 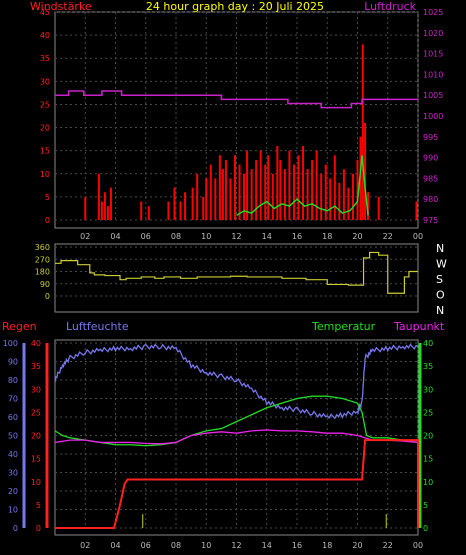 I want to click on x-tick-label: 02, so click(x=85, y=545).